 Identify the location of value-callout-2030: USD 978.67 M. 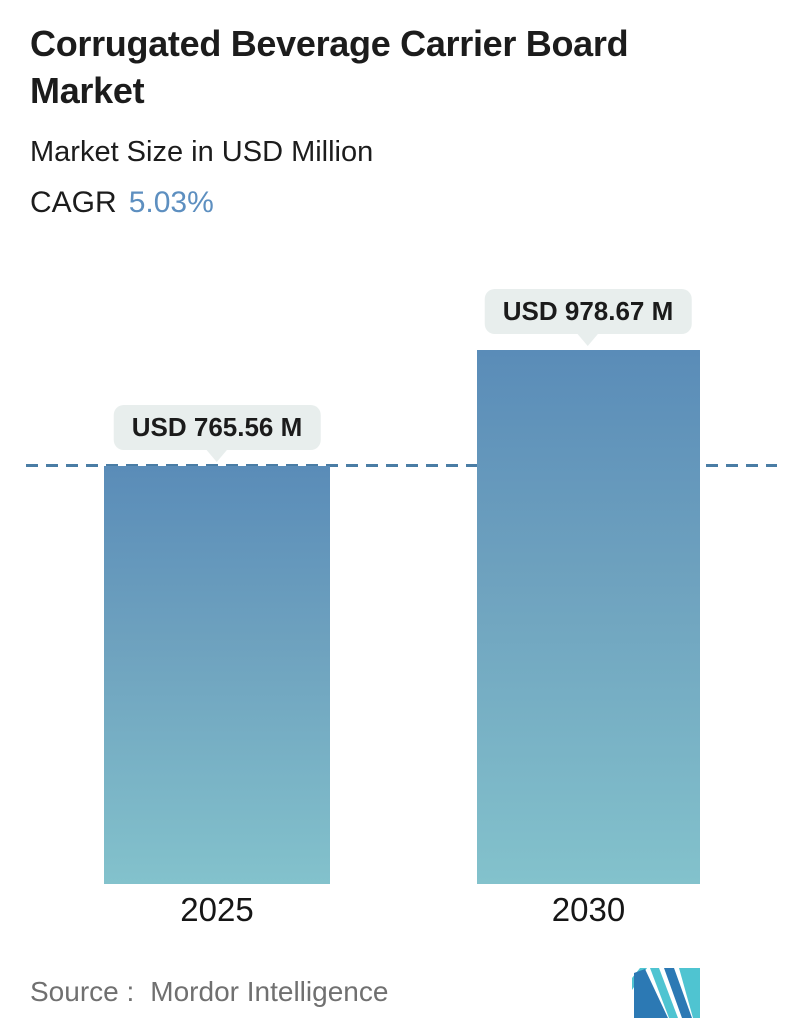
(588, 311).